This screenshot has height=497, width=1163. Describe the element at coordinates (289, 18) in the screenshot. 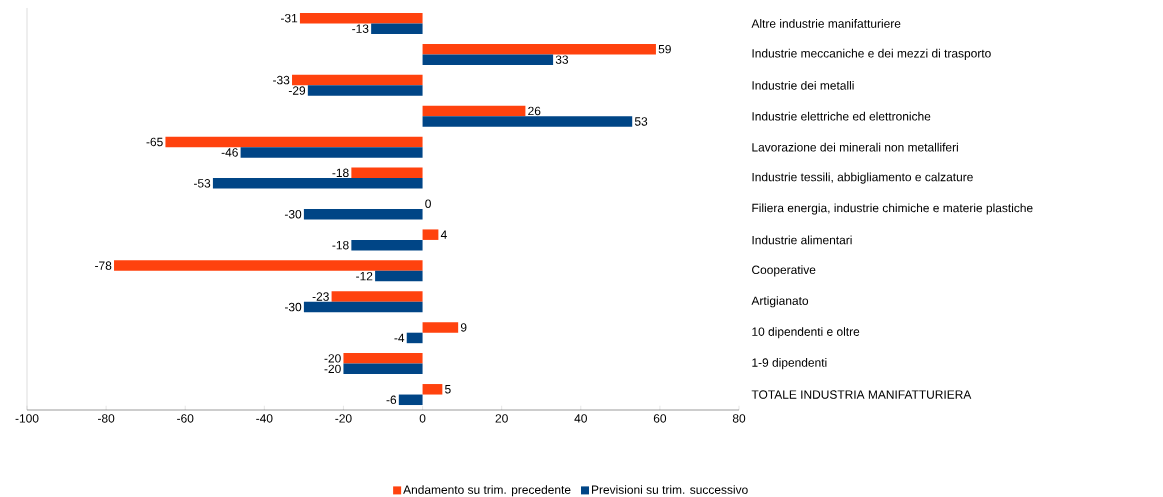

I see `data-label: -31` at that location.